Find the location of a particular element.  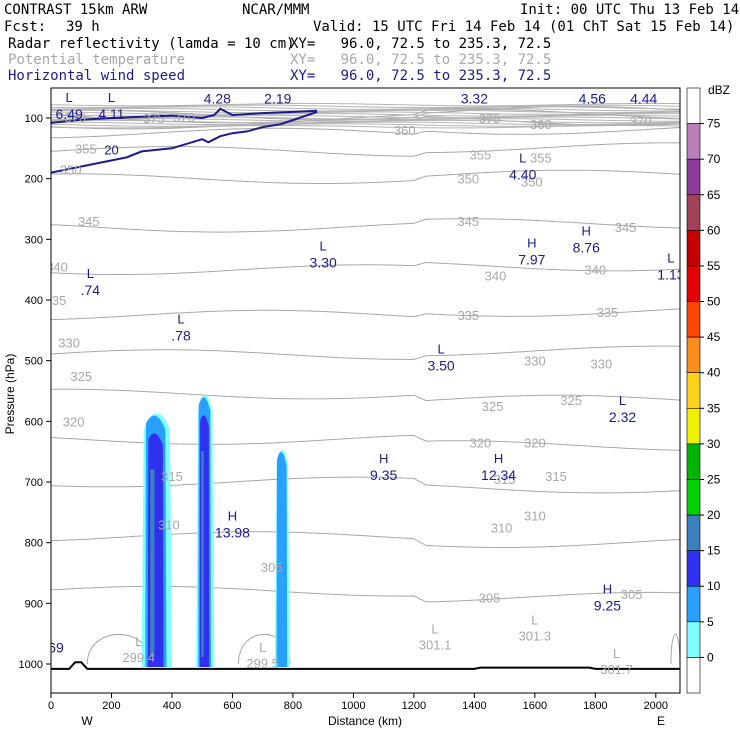

y-tick-label: 800 is located at coordinates (34, 544).